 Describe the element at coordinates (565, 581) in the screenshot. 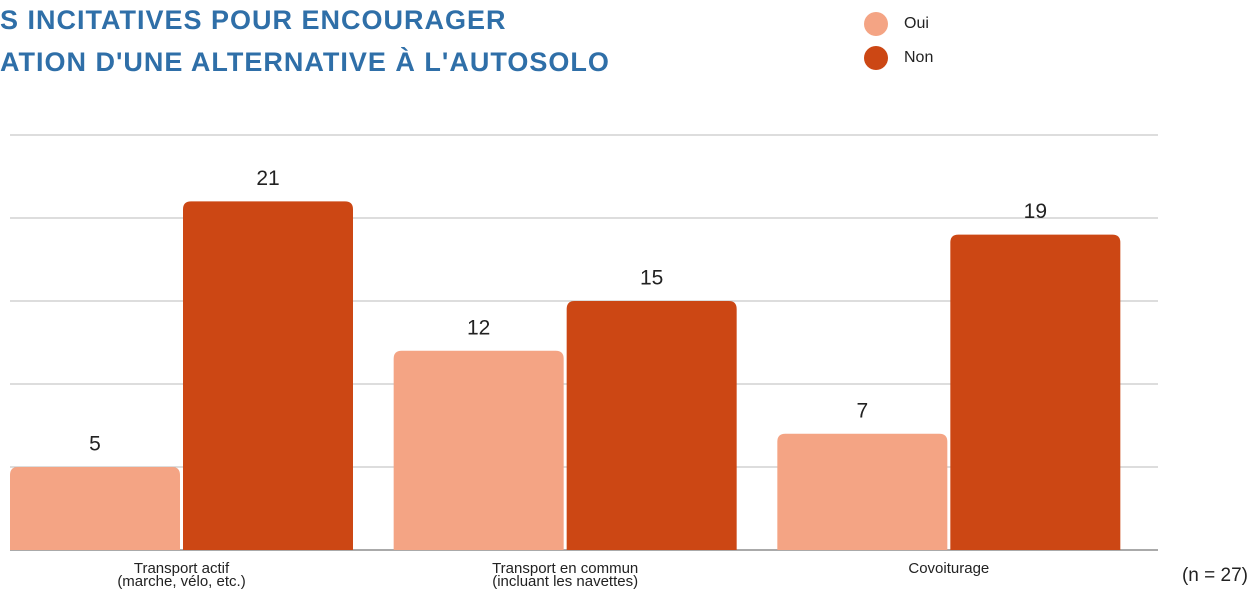

I see `x-tick-label: (incluant les navettes)` at that location.